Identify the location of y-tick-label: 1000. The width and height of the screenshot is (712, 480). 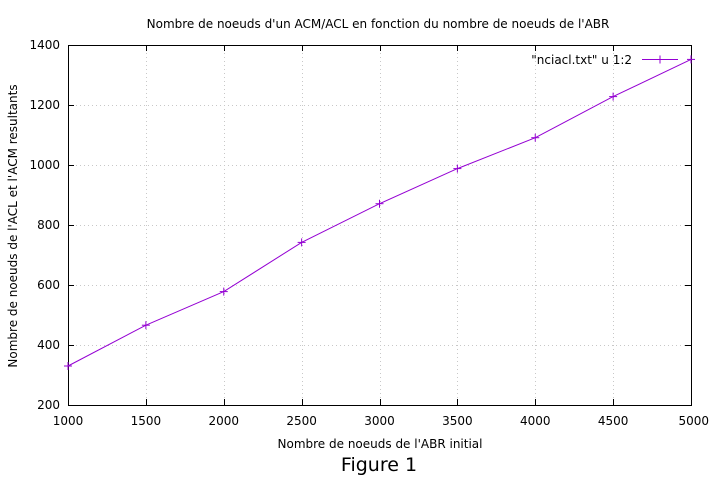
(44, 165).